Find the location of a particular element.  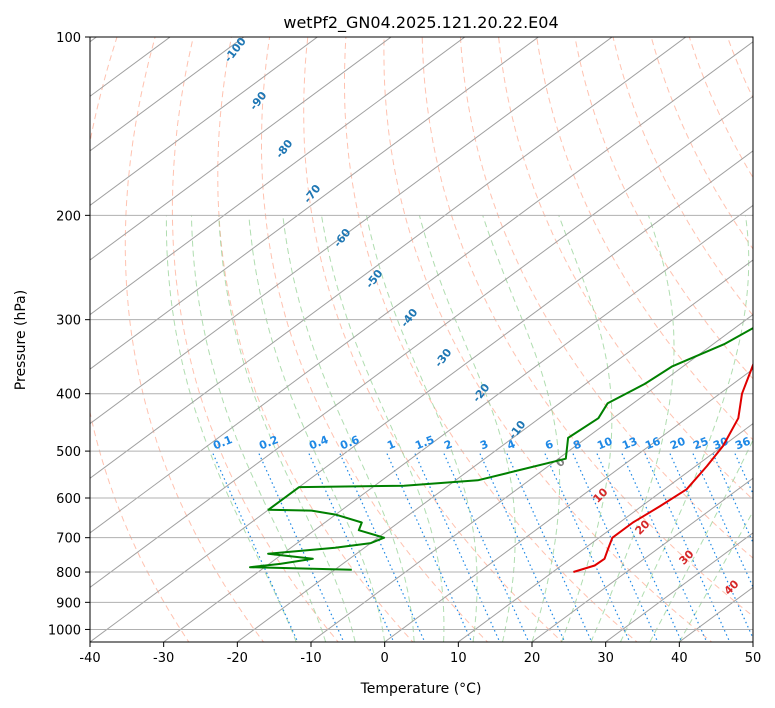

y-tick-label: 400 is located at coordinates (68, 395).